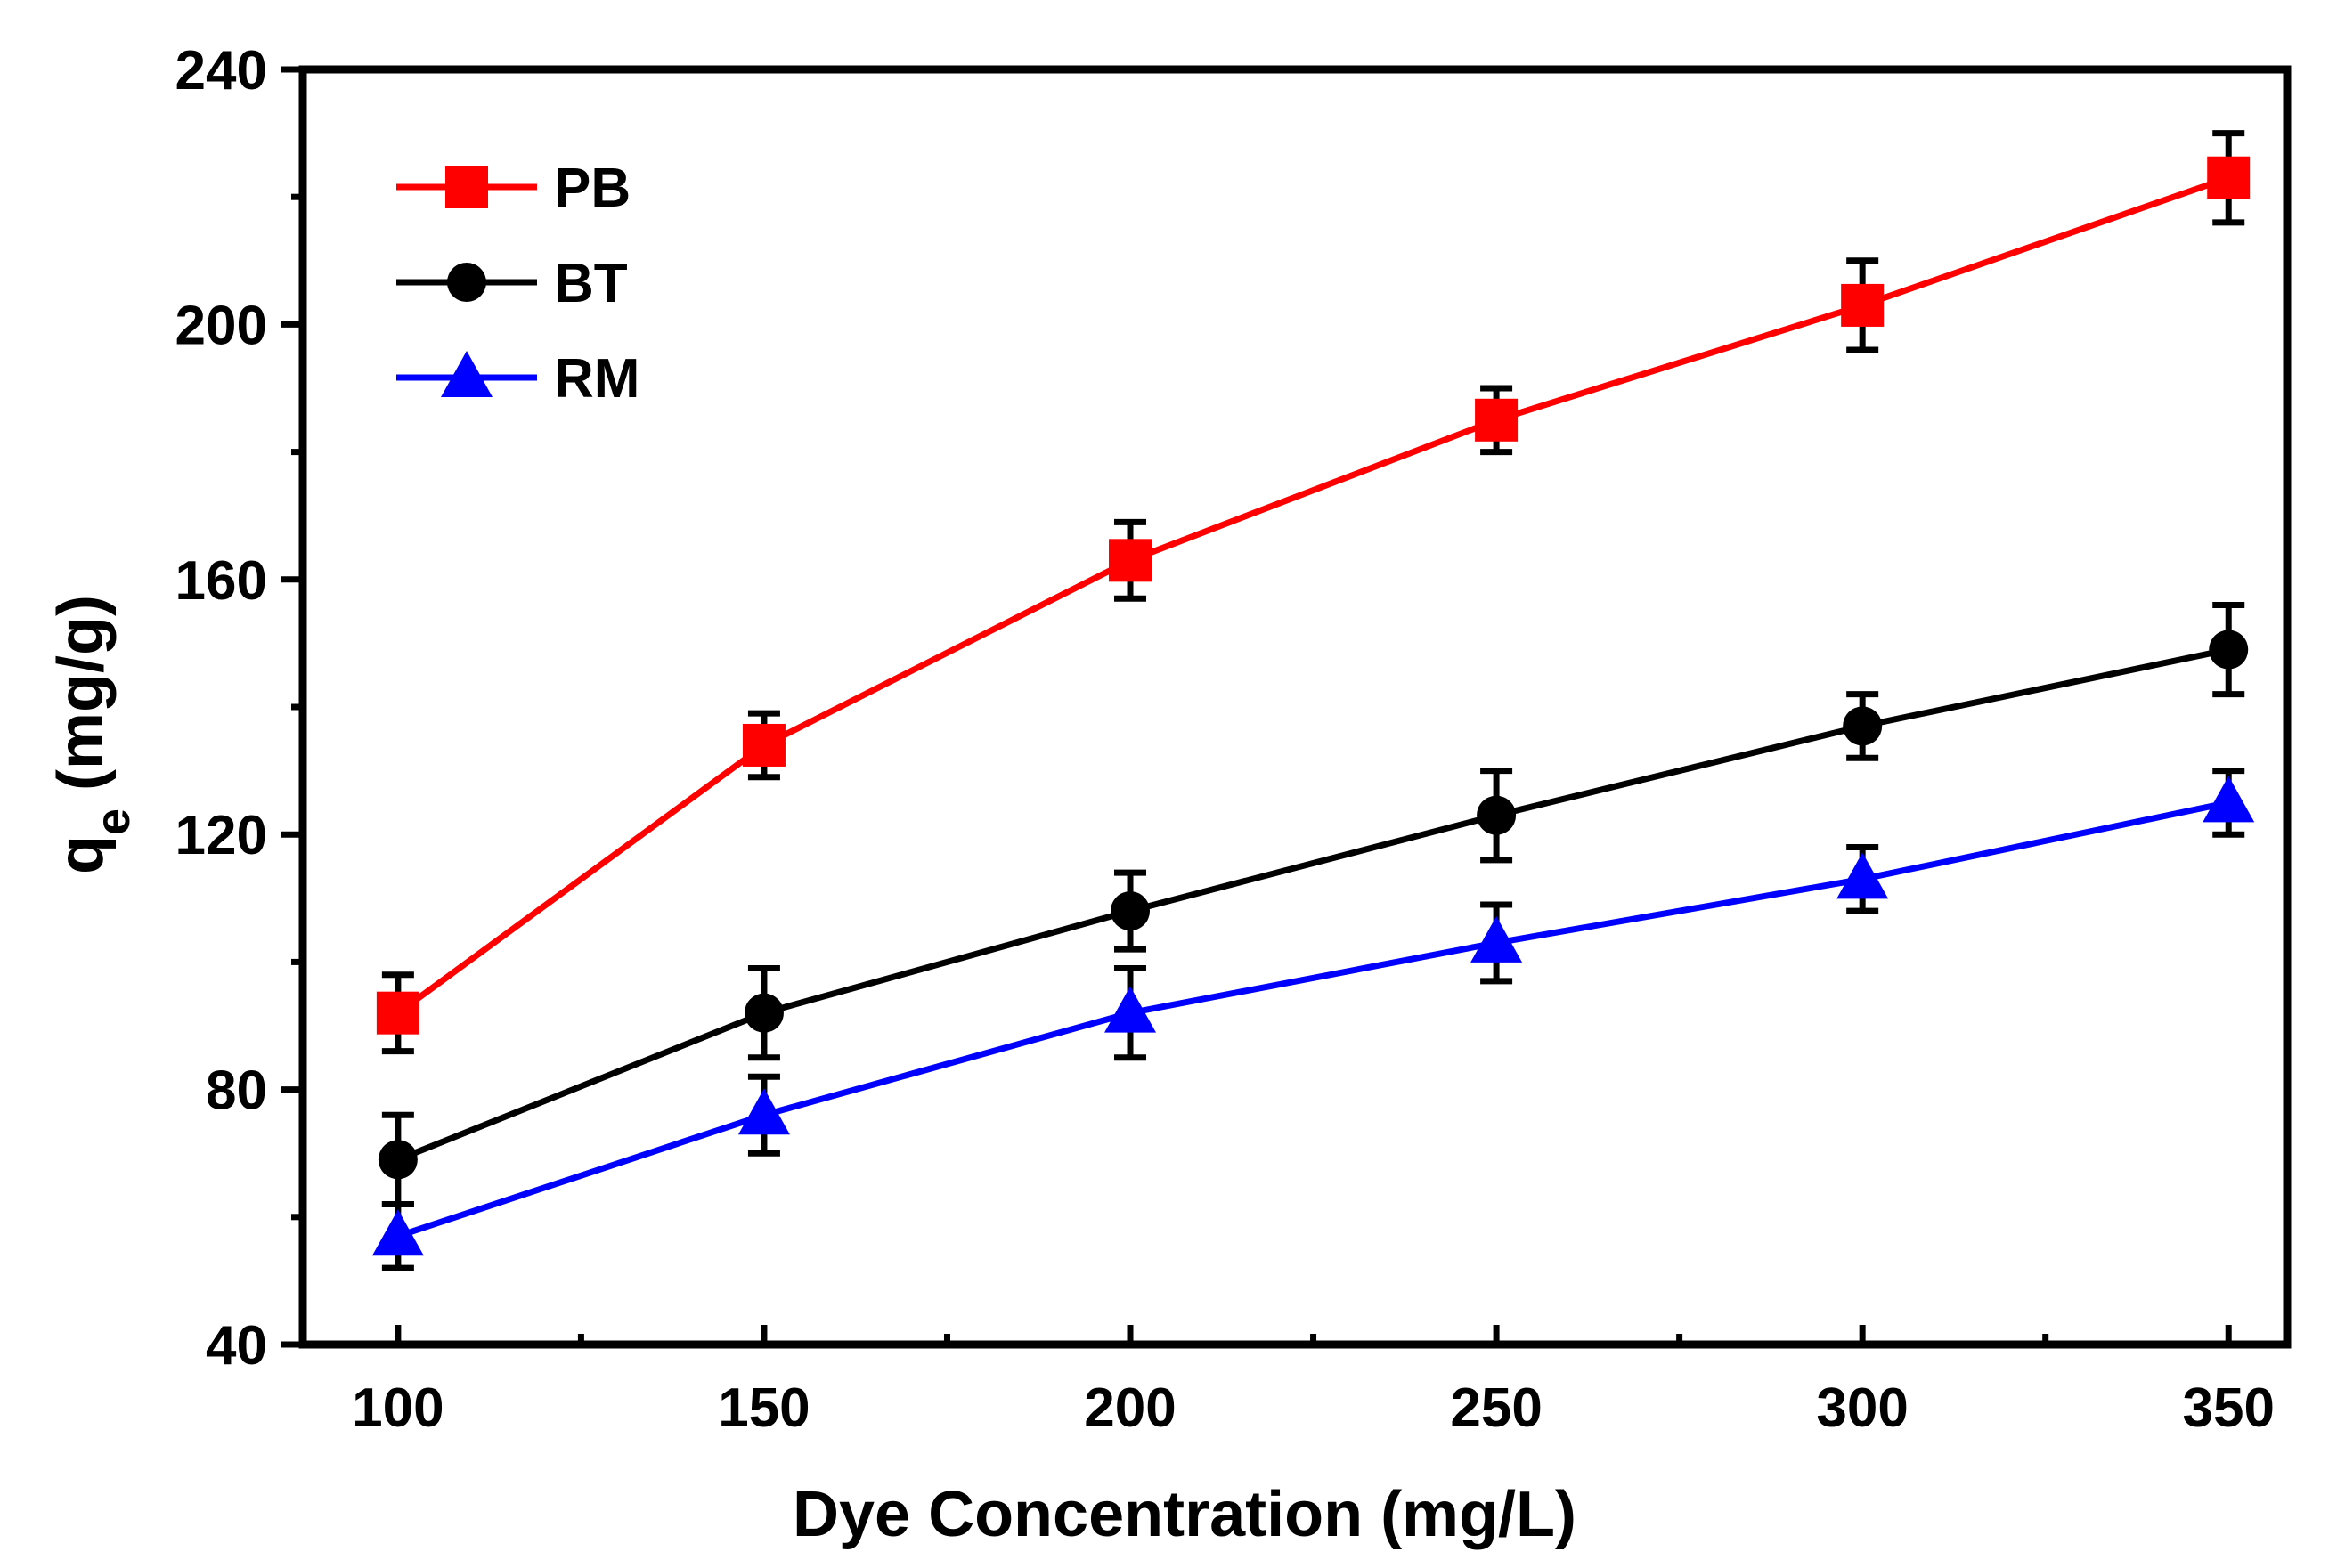 This screenshot has width=2337, height=1568. What do you see at coordinates (81, 701) in the screenshot?
I see `y-axis-title-unit: (mg/g)` at bounding box center [81, 701].